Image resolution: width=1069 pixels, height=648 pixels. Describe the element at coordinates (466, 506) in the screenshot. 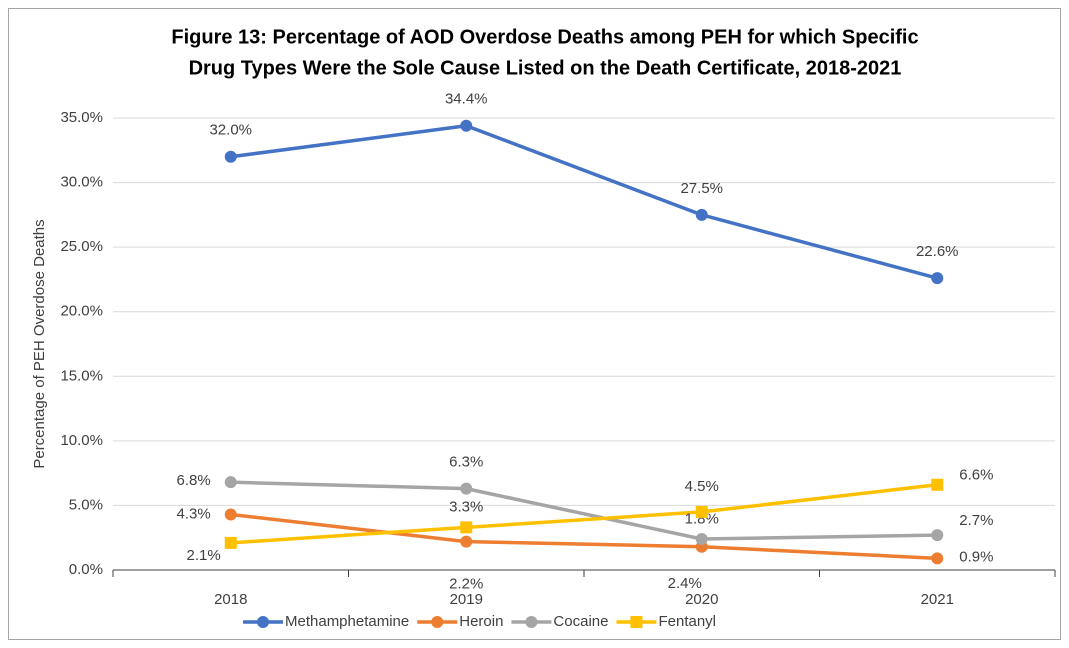

I see `data-label: 3.3%` at that location.